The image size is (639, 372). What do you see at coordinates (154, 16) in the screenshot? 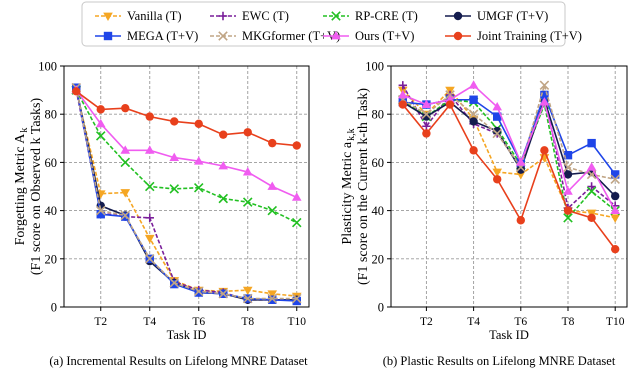
I see `legend-label: Vanilla (T)` at bounding box center [154, 16].